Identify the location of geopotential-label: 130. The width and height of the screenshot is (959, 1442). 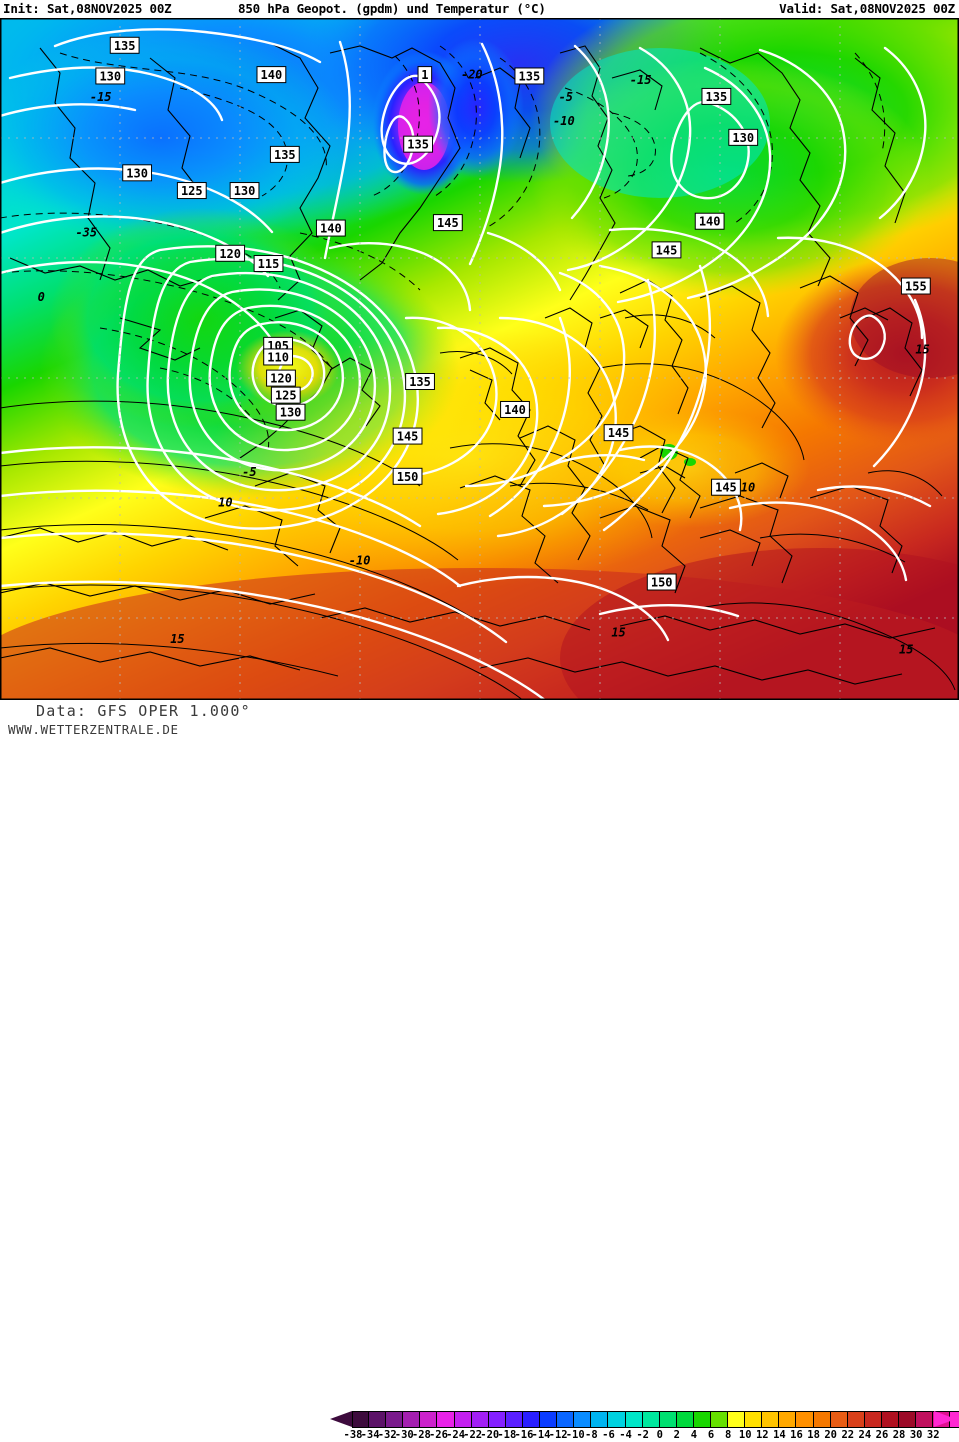
(290, 412).